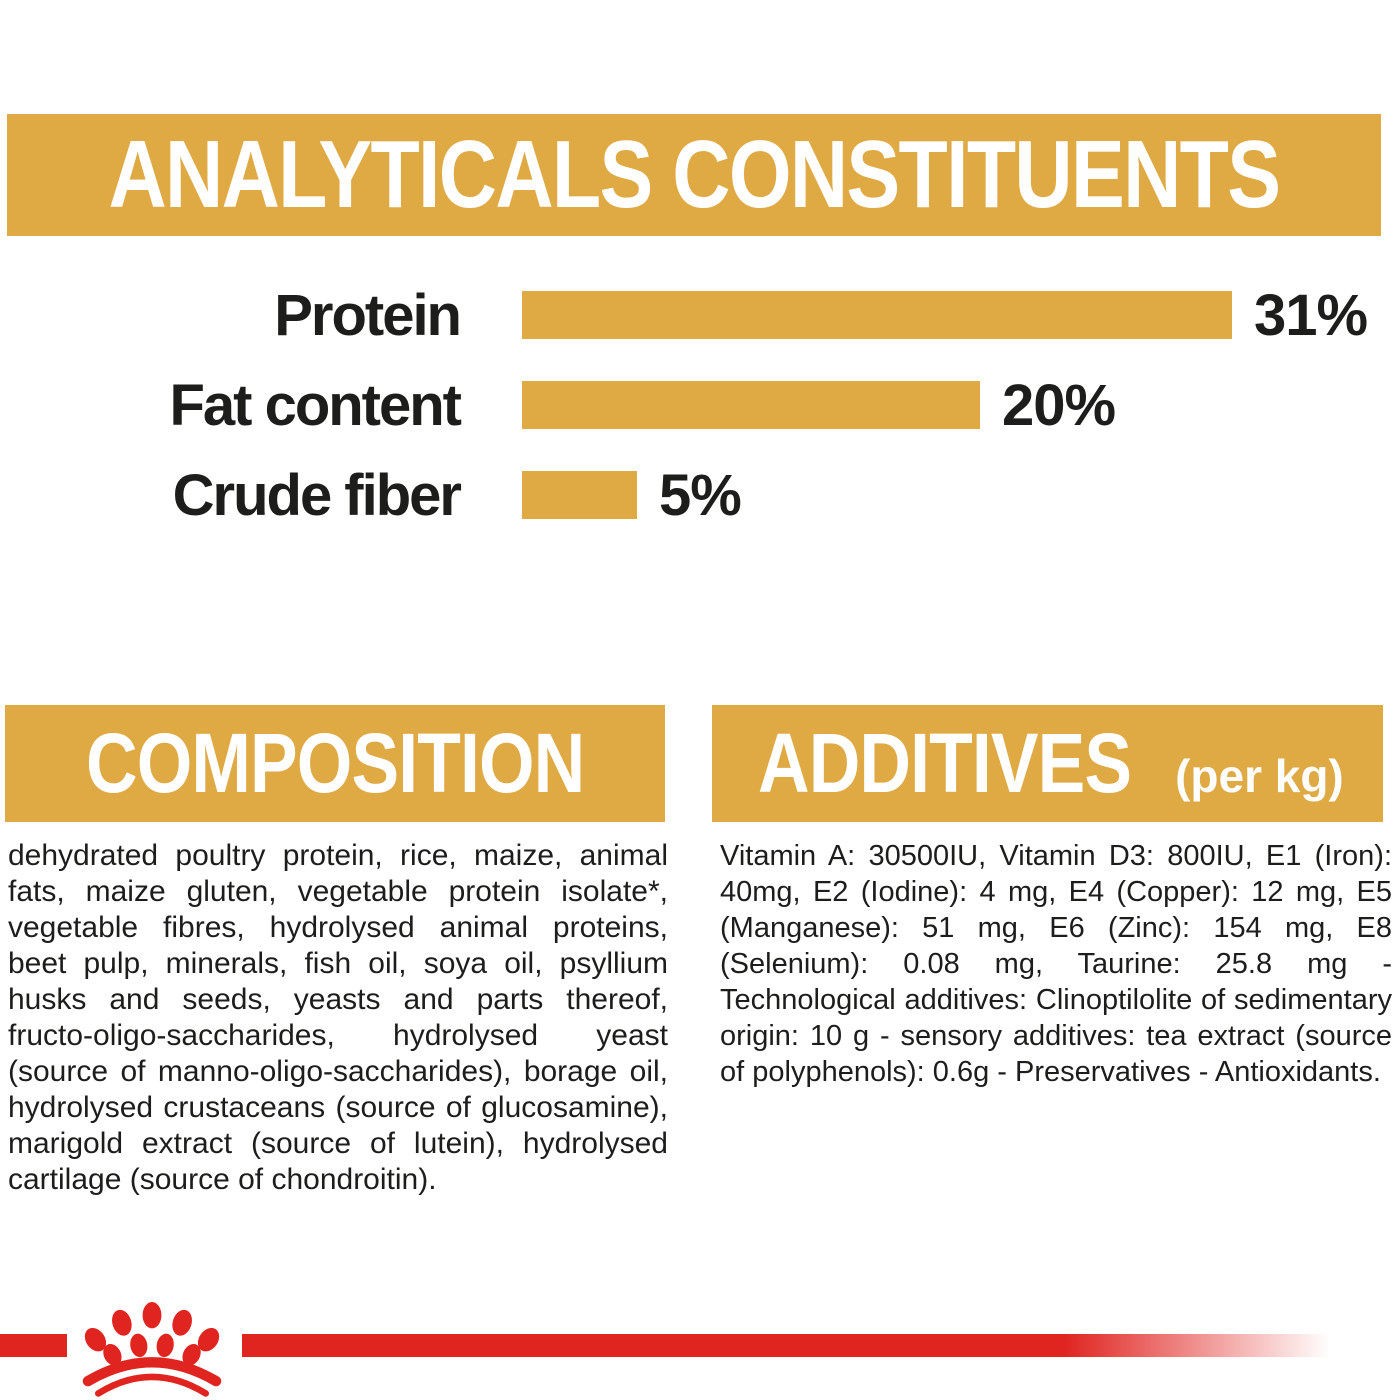 Image resolution: width=1400 pixels, height=1400 pixels. Describe the element at coordinates (33, 1345) in the screenshot. I see `brand-stripe-left` at that location.